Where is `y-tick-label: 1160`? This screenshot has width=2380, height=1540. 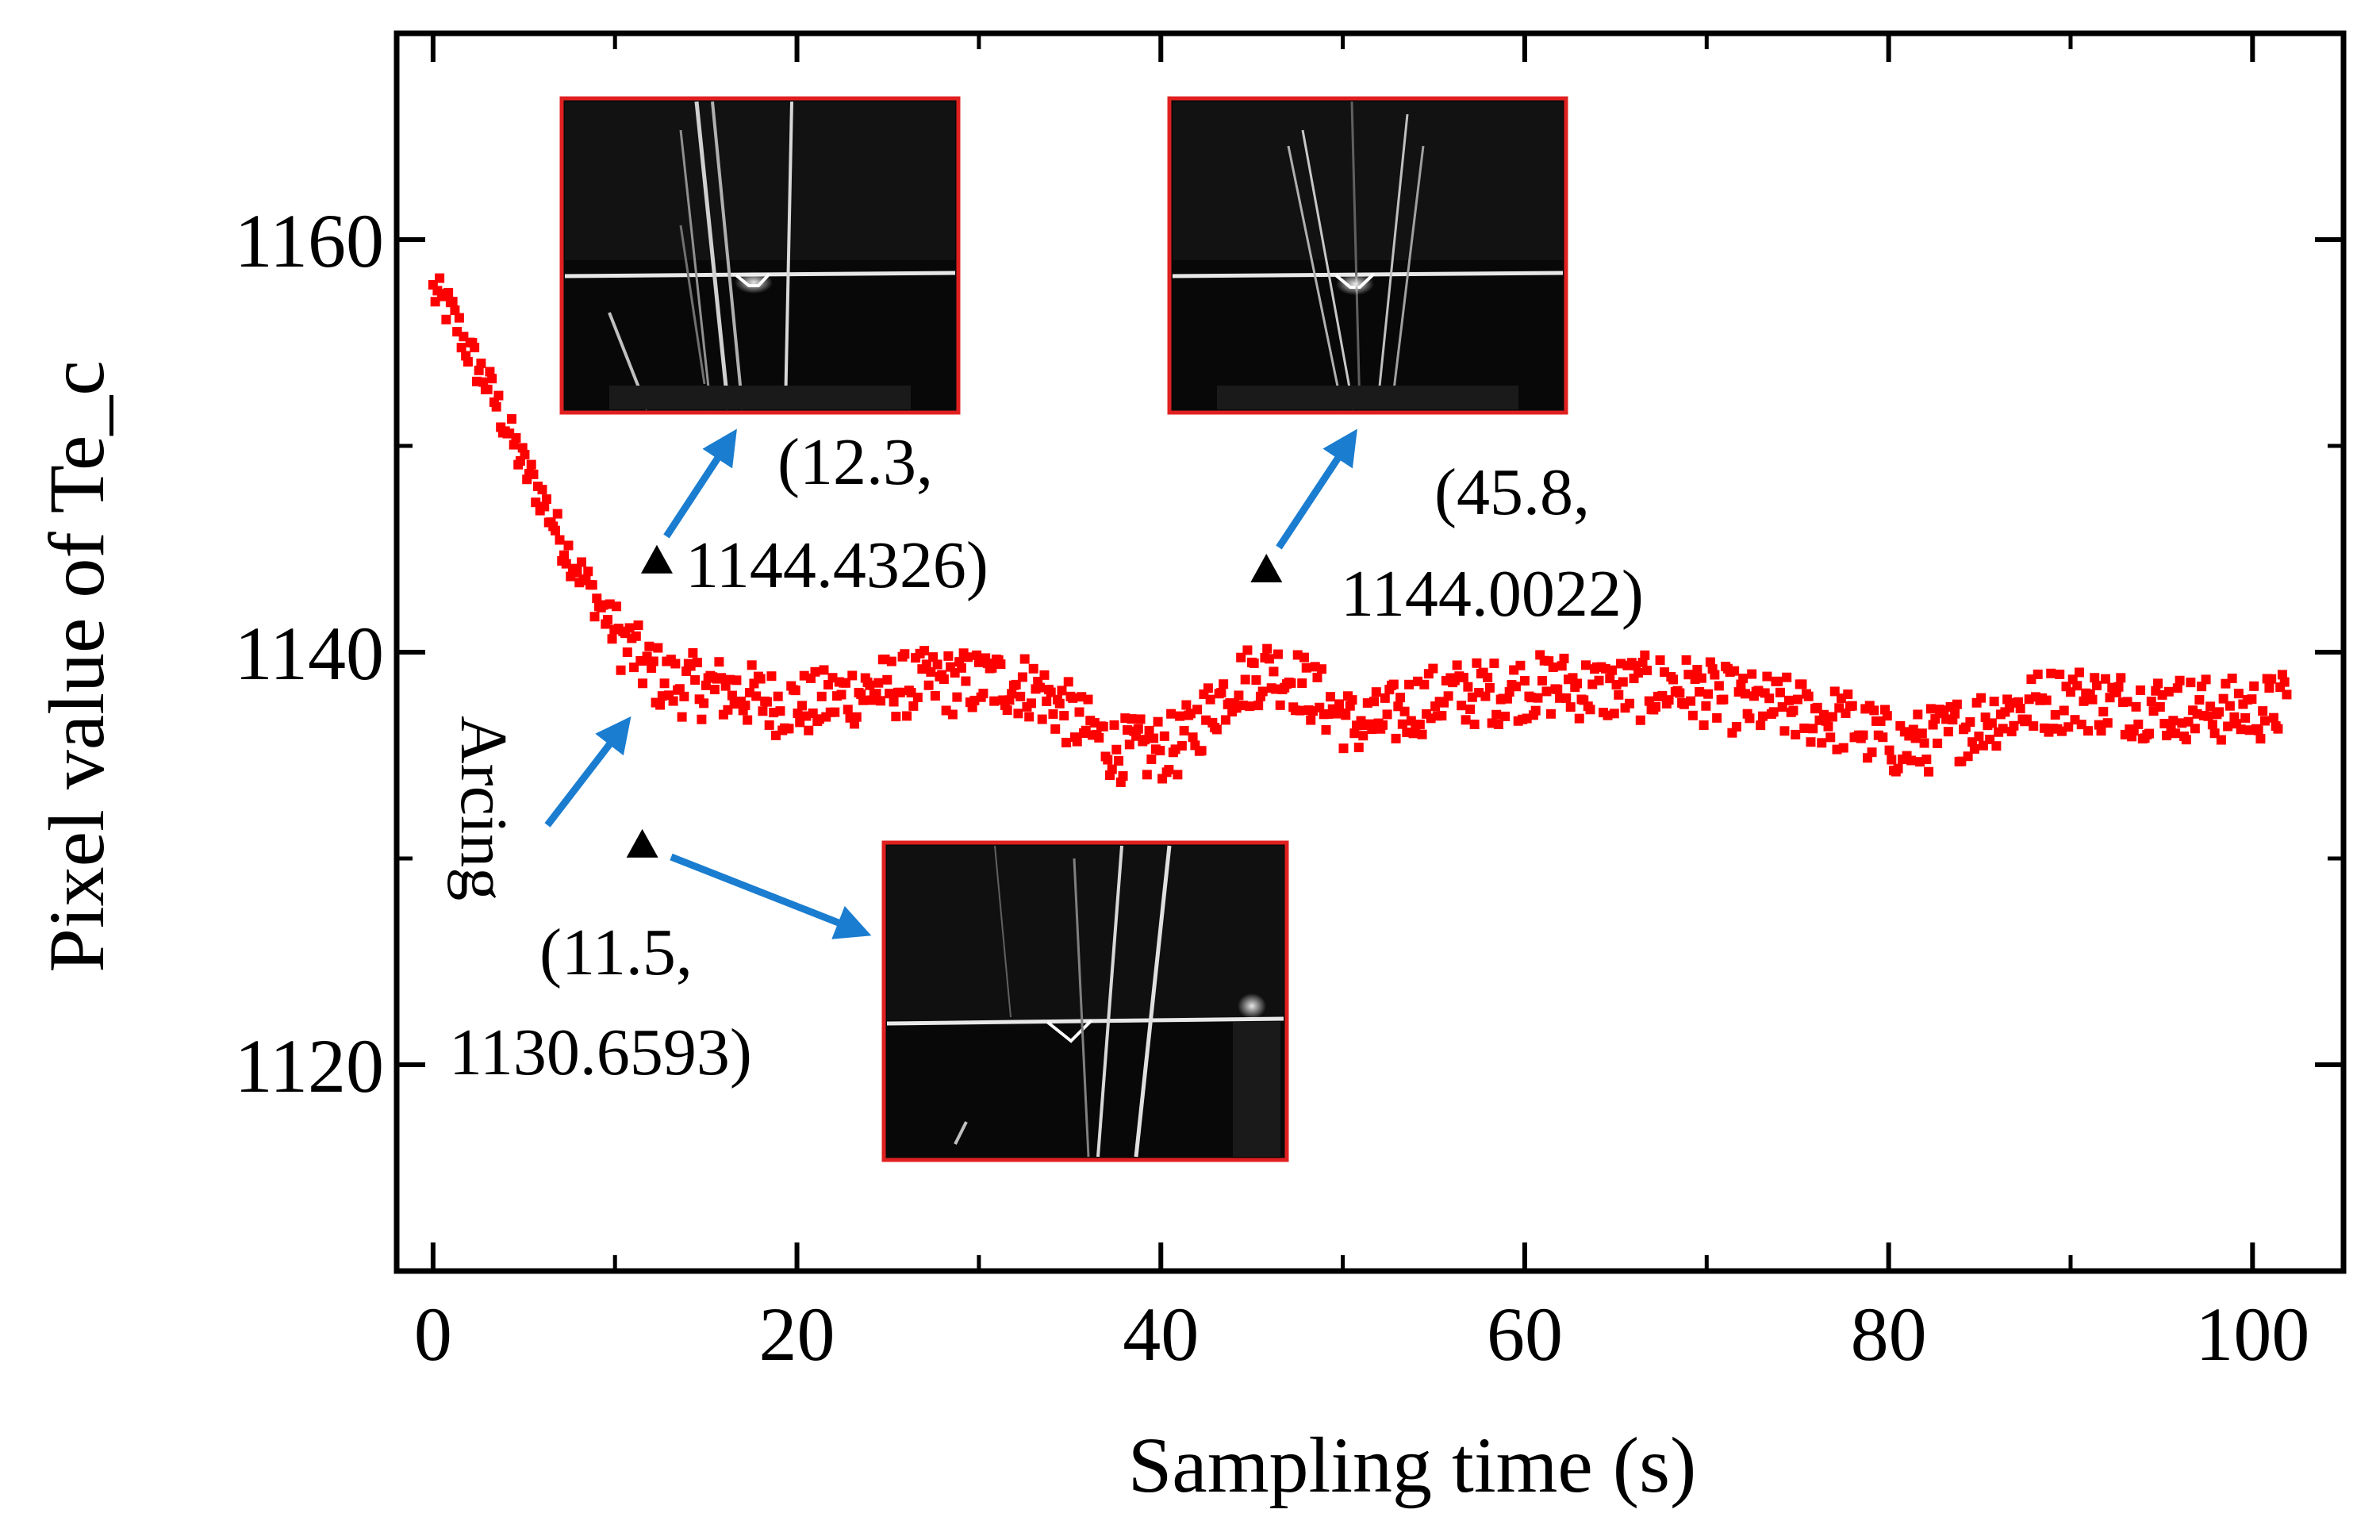 y-tick-label: 1160 is located at coordinates (309, 240).